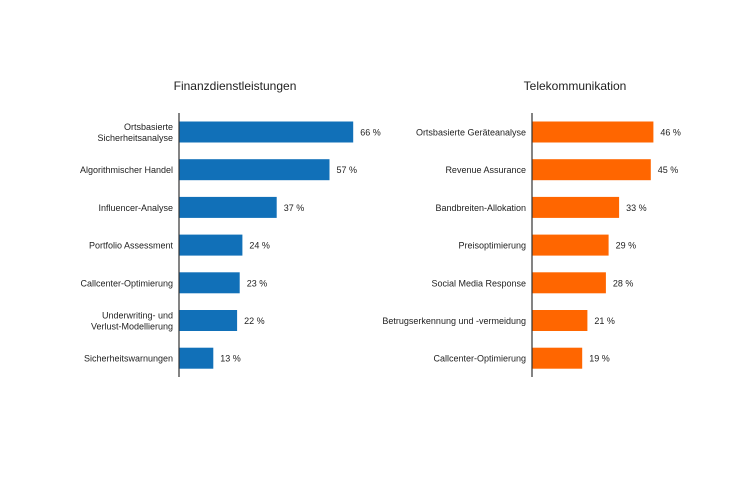 The height and width of the screenshot is (500, 750). I want to click on category-label: Bandbreiten-Allokation, so click(480, 208).